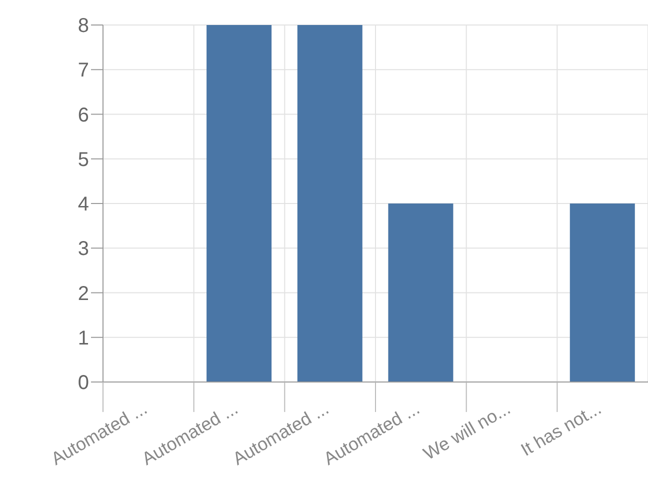 The image size is (648, 488). Describe the element at coordinates (83, 26) in the screenshot. I see `y-tick-label: 8` at that location.